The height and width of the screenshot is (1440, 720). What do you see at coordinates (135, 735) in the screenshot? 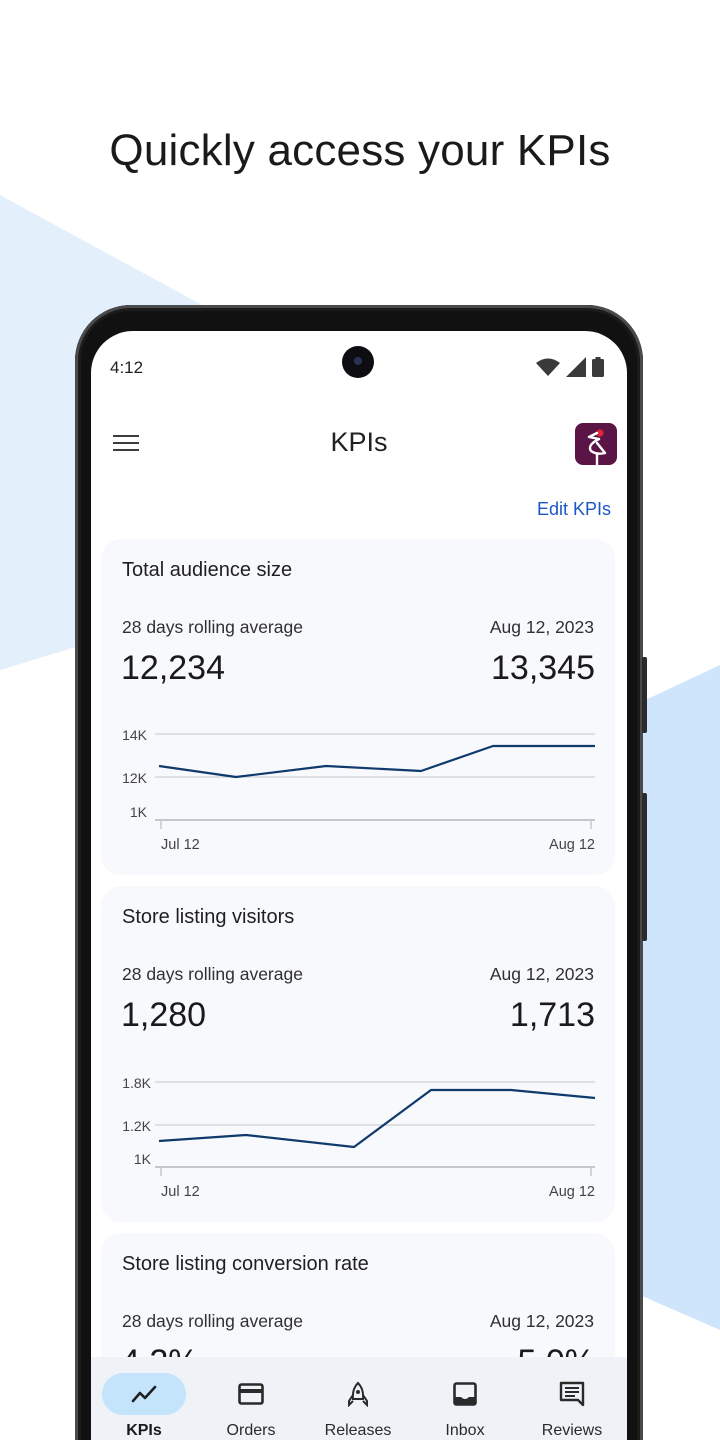
I see `y-tick-label: 14K` at bounding box center [135, 735].